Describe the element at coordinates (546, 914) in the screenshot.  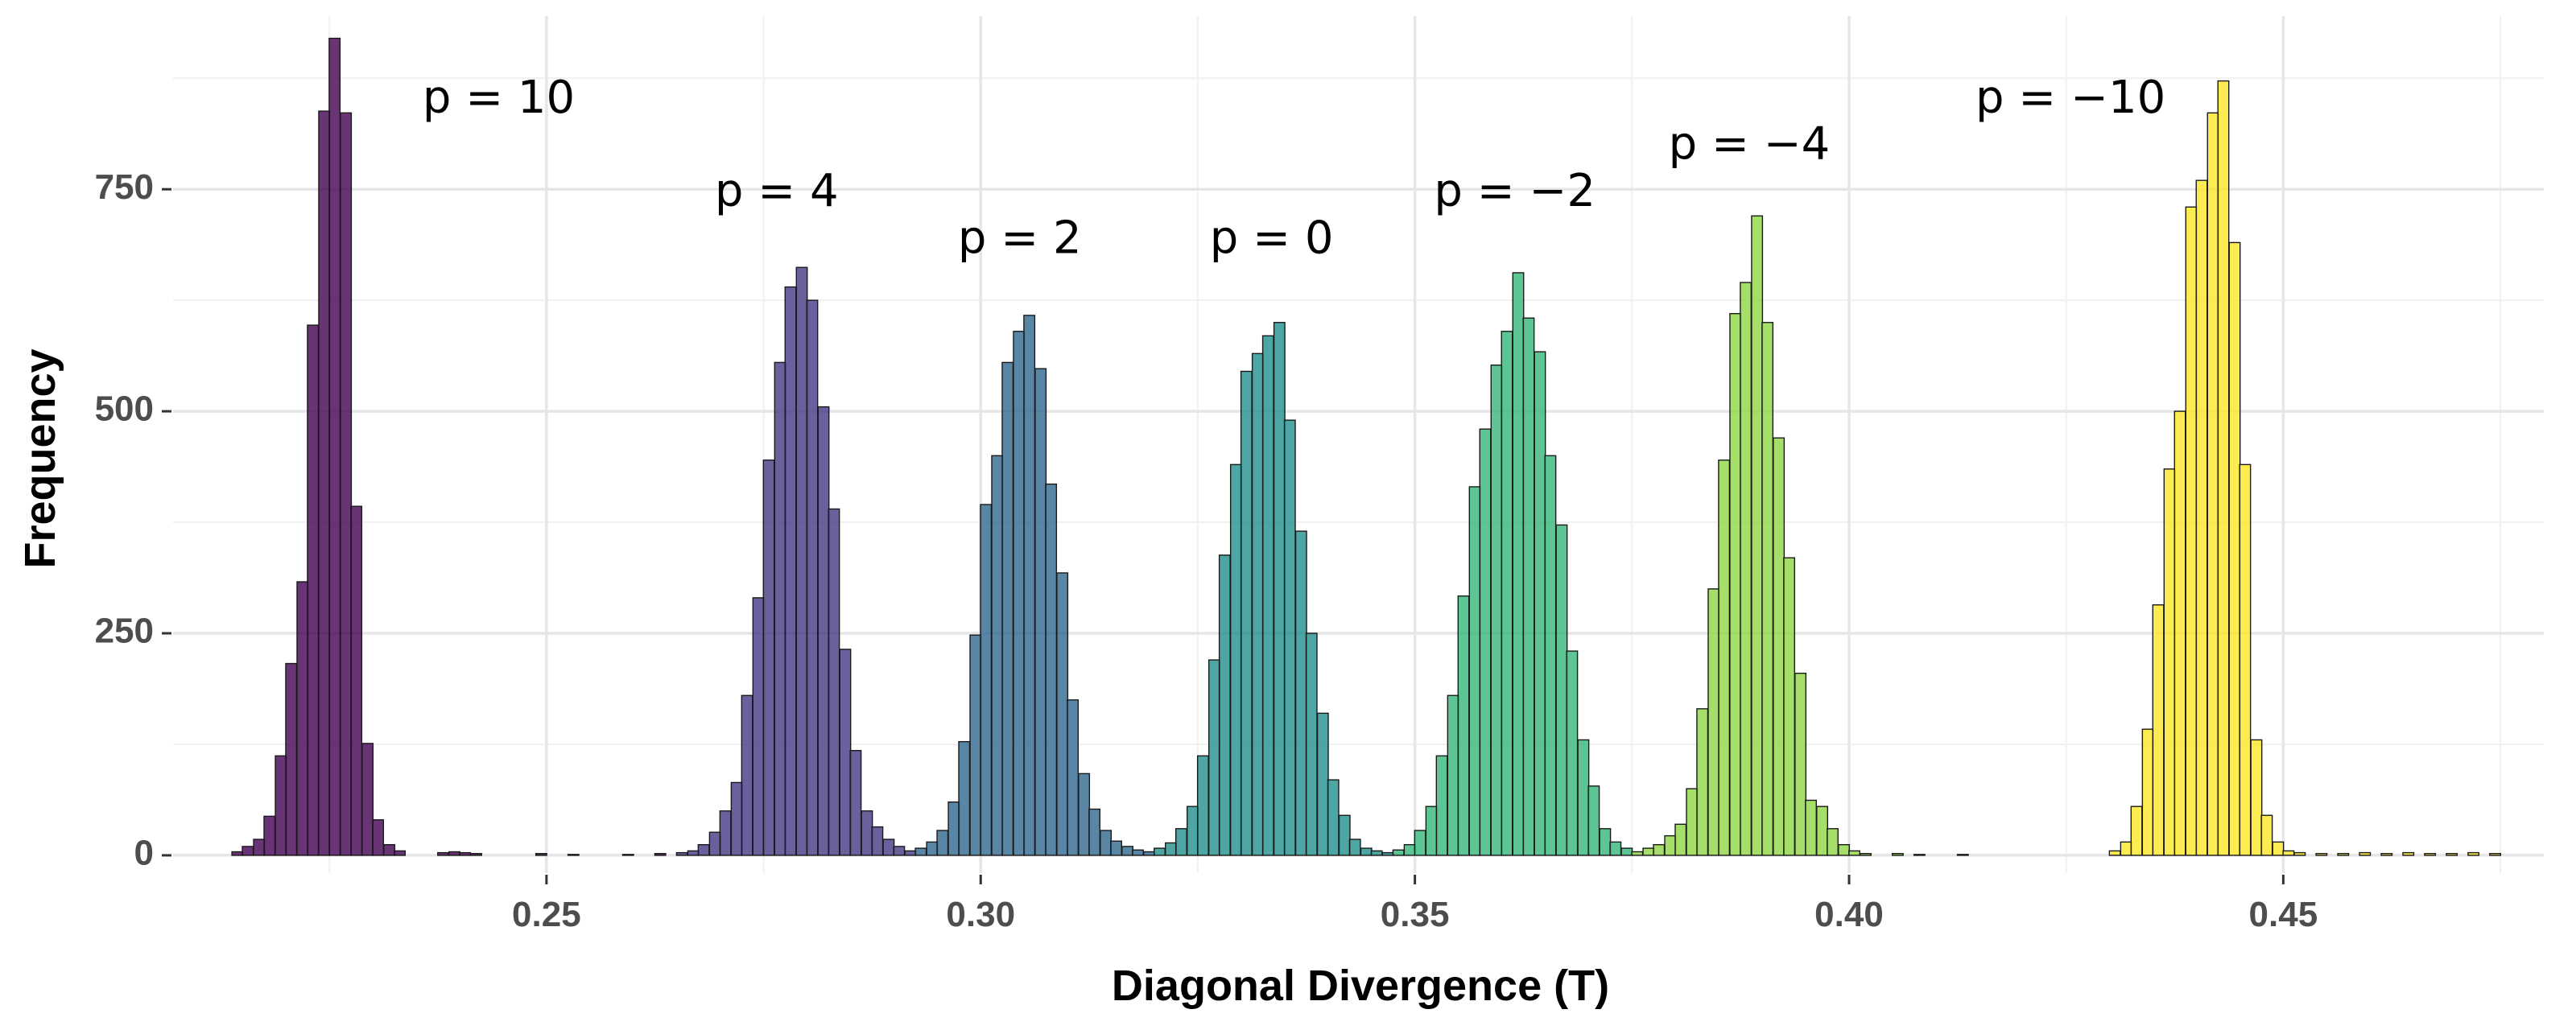
I see `x-tick-label: 0.25` at that location.